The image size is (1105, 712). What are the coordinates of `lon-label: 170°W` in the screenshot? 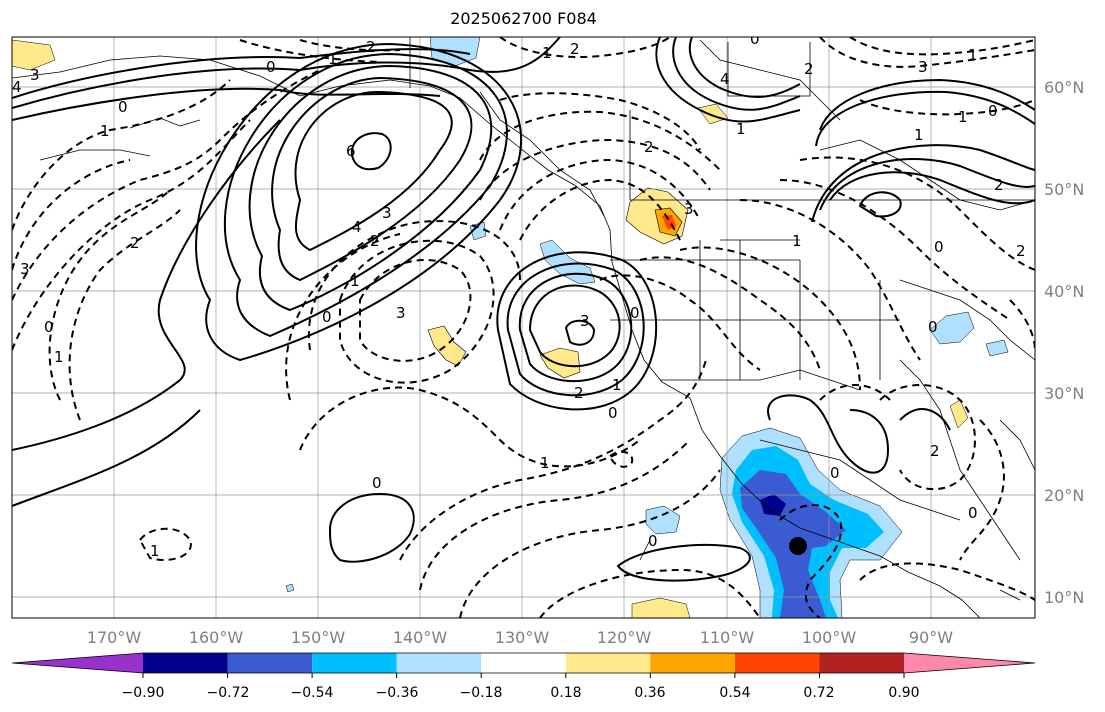 It's located at (114, 637).